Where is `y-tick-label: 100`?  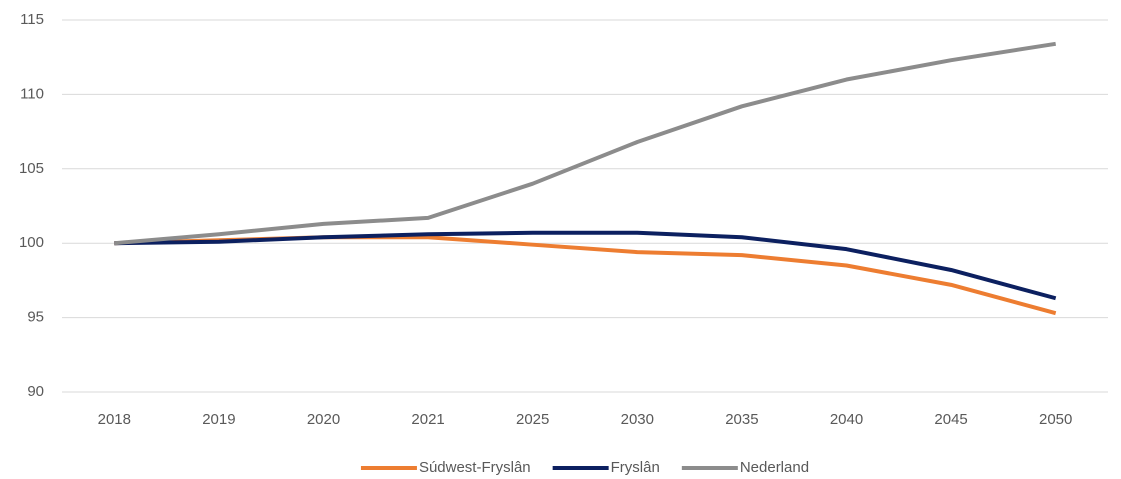 y-tick-label: 100 is located at coordinates (31, 242).